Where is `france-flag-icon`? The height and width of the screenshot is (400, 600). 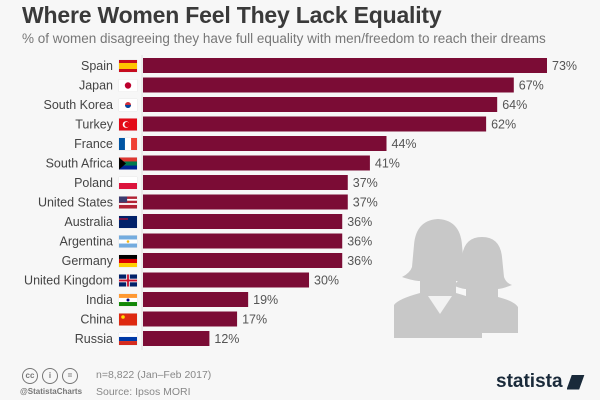 france-flag-icon is located at coordinates (128, 144).